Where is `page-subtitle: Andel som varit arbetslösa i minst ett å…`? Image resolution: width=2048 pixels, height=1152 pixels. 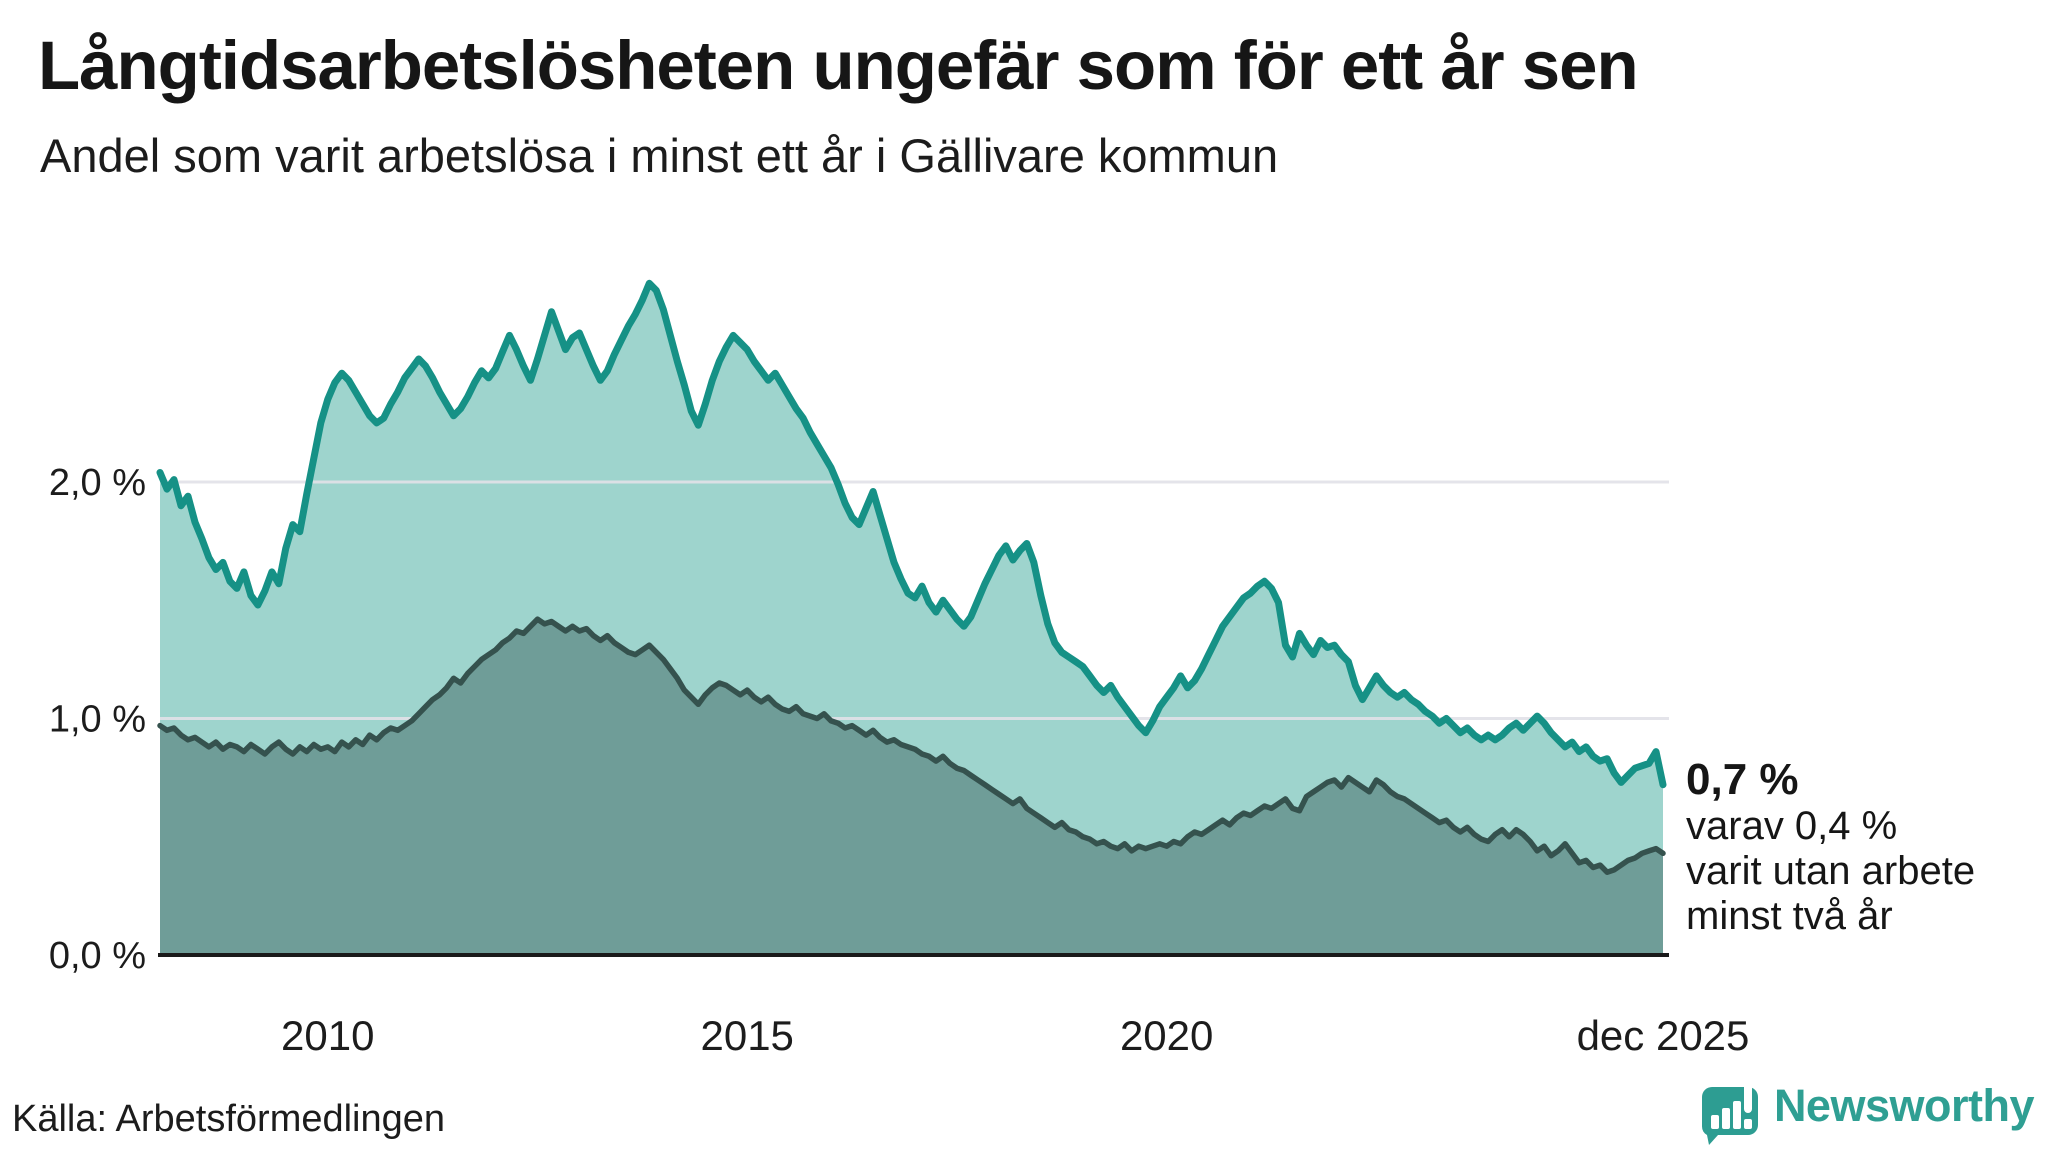
page-subtitle: Andel som varit arbetslösa i minst ett å… is located at coordinates (659, 155).